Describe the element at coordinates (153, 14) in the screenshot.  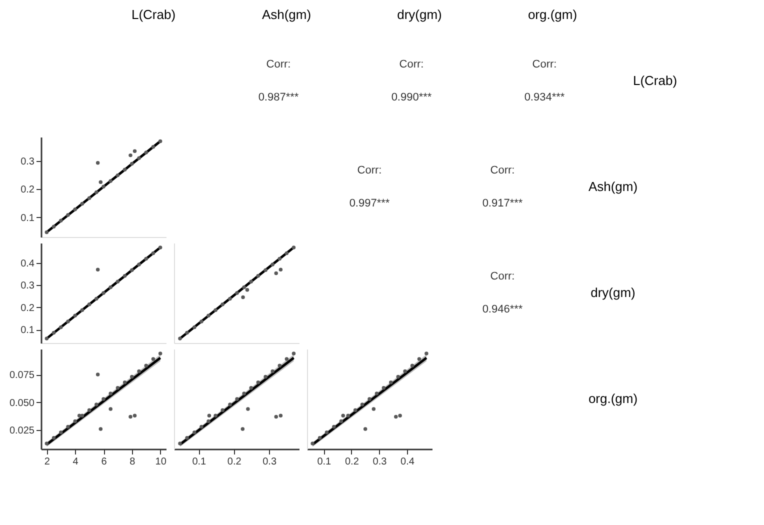
I see `text: L(Crab)` at that location.